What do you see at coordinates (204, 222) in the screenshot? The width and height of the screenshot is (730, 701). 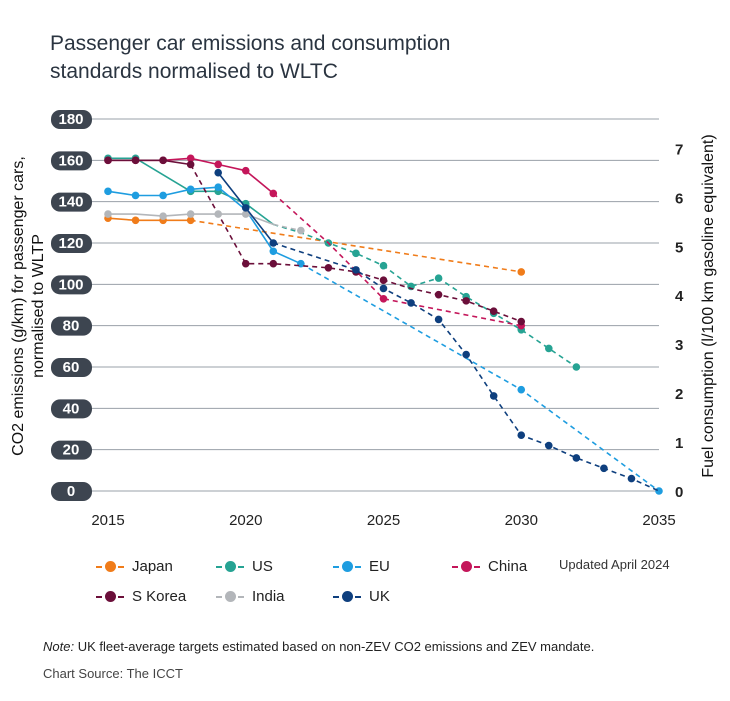 I see `series-india` at bounding box center [204, 222].